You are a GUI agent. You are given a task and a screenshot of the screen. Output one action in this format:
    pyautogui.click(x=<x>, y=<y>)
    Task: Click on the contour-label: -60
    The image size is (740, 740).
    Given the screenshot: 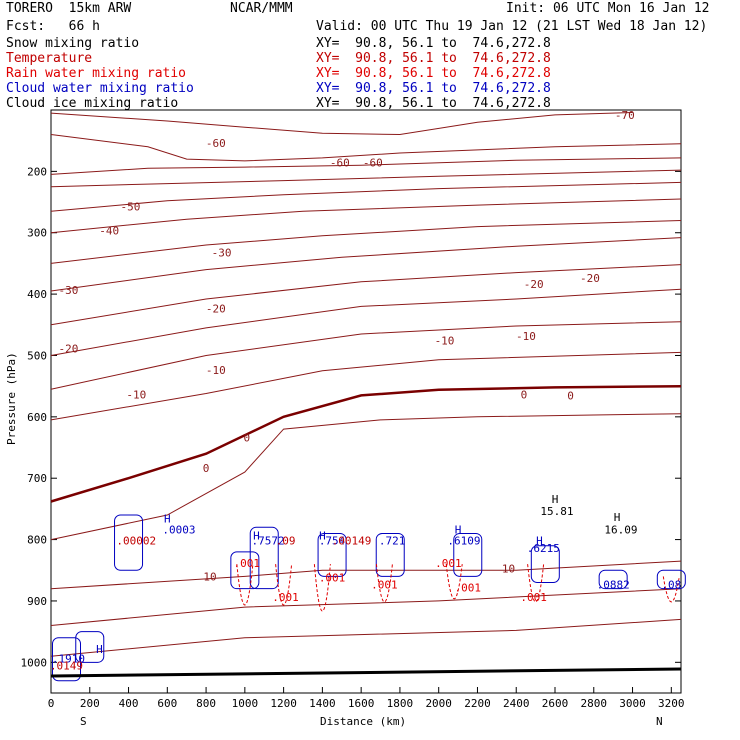 What is the action you would take?
    pyautogui.click(x=373, y=162)
    